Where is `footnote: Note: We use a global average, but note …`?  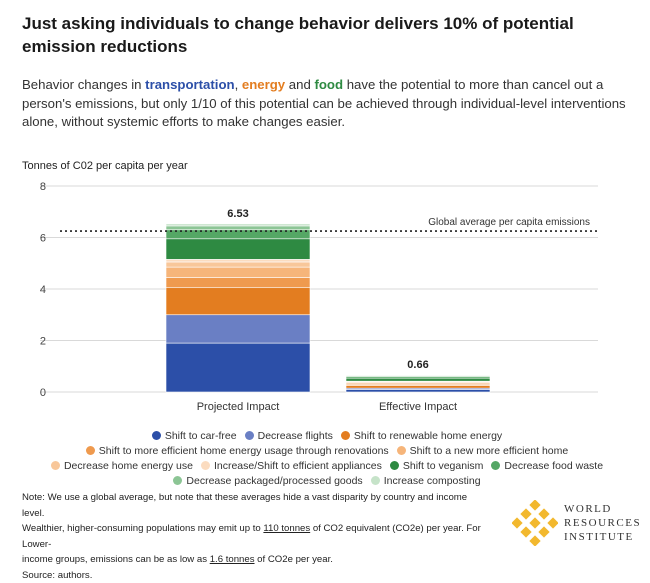 footnote: Note: We use a global average, but note … is located at coordinates (257, 536).